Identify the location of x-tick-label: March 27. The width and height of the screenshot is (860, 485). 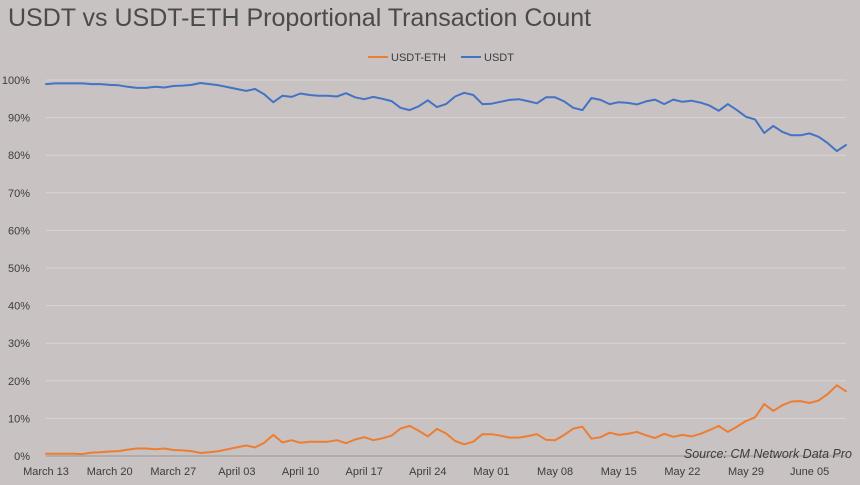
(173, 472).